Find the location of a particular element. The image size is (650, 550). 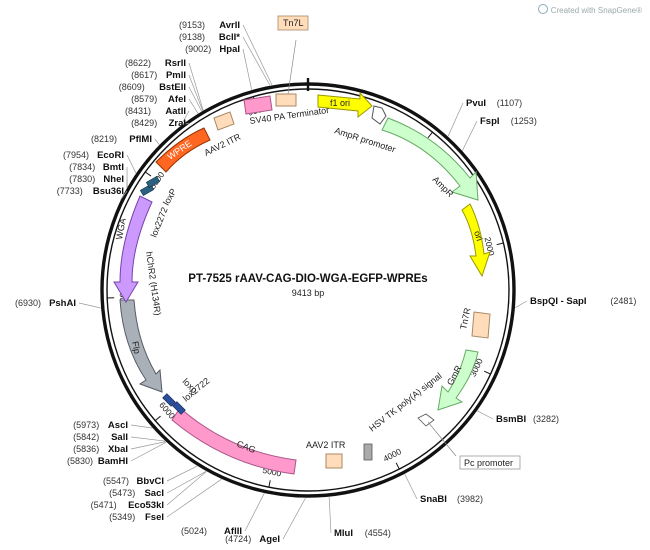

restriction-site: (5349) FseI is located at coordinates (136, 517).